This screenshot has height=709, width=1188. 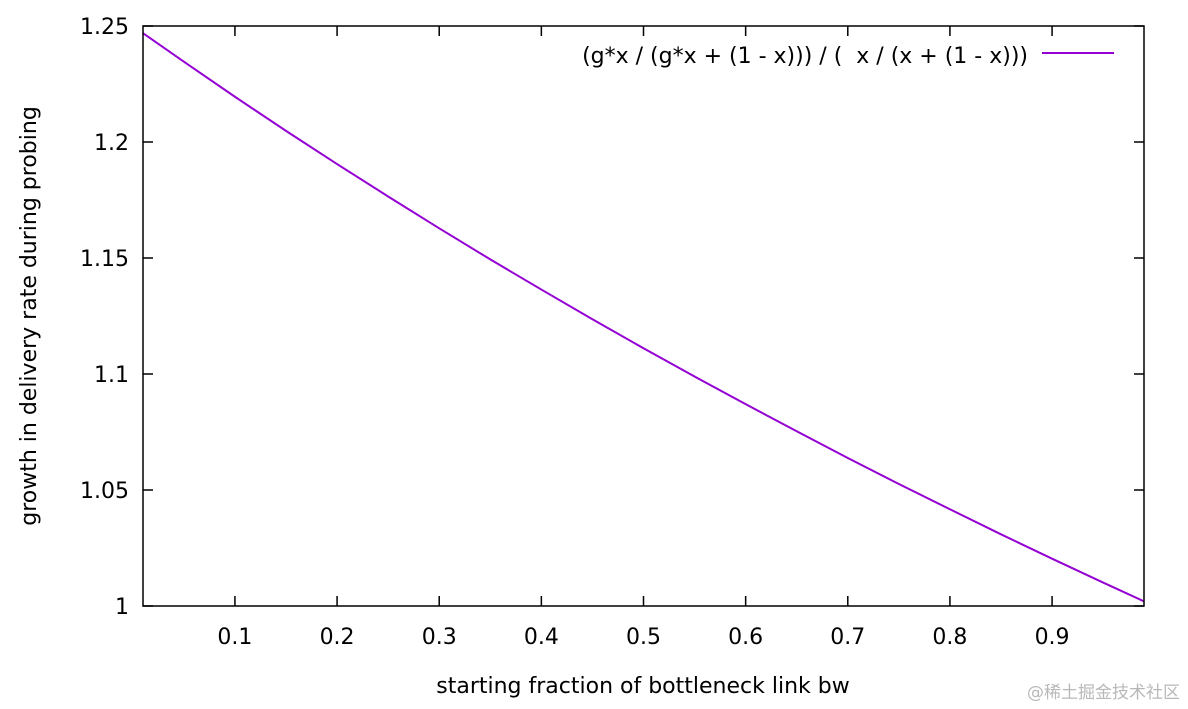 What do you see at coordinates (104, 491) in the screenshot?
I see `y-tick-label: 1.05` at bounding box center [104, 491].